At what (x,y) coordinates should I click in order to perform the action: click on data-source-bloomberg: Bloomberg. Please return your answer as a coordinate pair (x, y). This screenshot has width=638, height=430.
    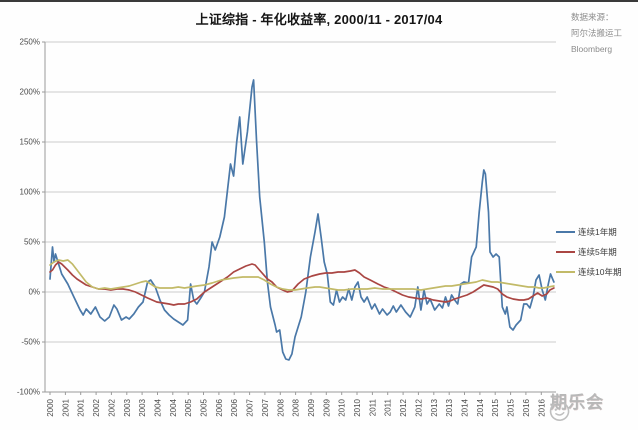
    Looking at the image, I should click on (592, 49).